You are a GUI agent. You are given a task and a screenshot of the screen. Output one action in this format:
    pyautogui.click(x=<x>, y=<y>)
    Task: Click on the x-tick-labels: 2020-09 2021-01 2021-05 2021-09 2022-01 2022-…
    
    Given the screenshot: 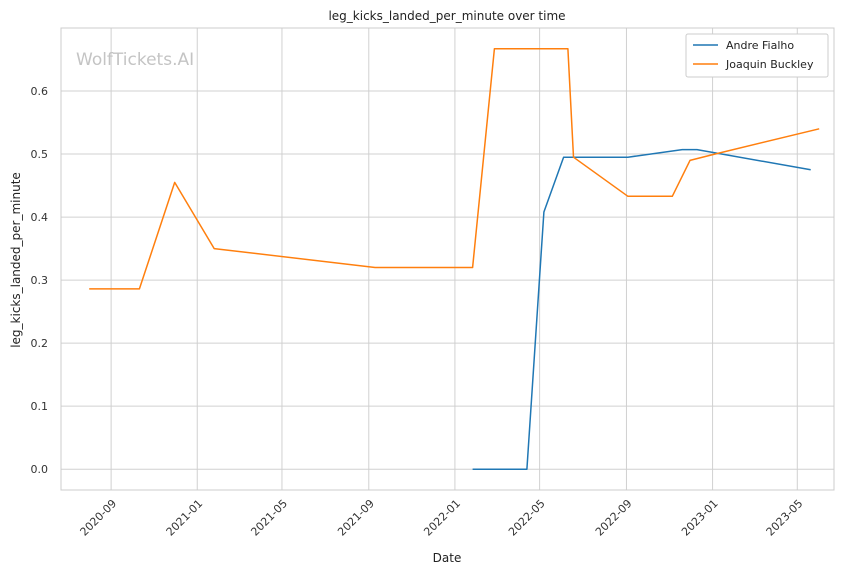 What is the action you would take?
    pyautogui.click(x=442, y=518)
    